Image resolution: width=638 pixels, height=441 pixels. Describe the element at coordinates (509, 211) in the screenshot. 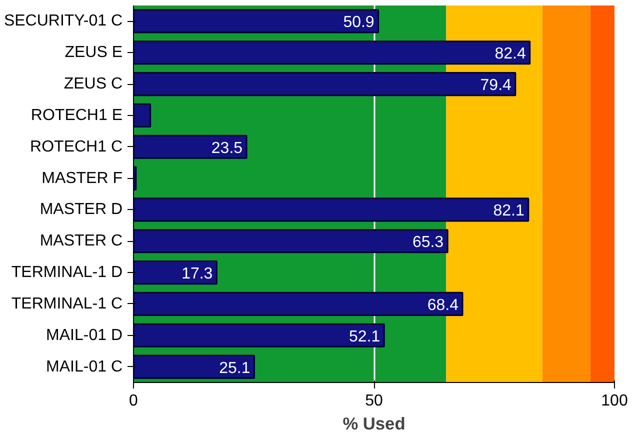

I see `data-label: 82.1` at that location.